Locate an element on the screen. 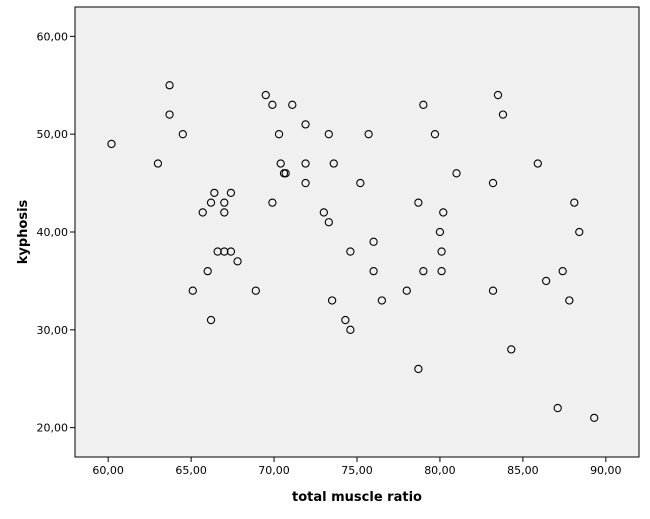 Image resolution: width=650 pixels, height=519 pixels. y-tick-label: 50,00 is located at coordinates (53, 134).